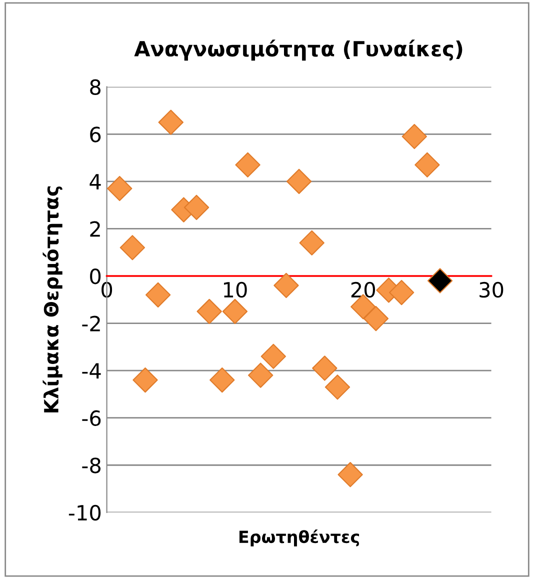  What do you see at coordinates (91, 466) in the screenshot?
I see `y-tick-label: -8` at bounding box center [91, 466].